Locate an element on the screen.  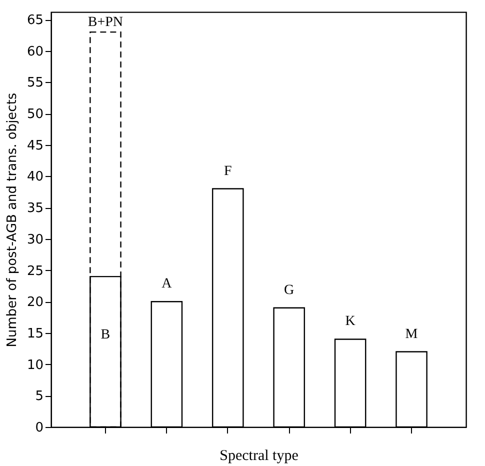
x-tick-label: K is located at coordinates (350, 322).